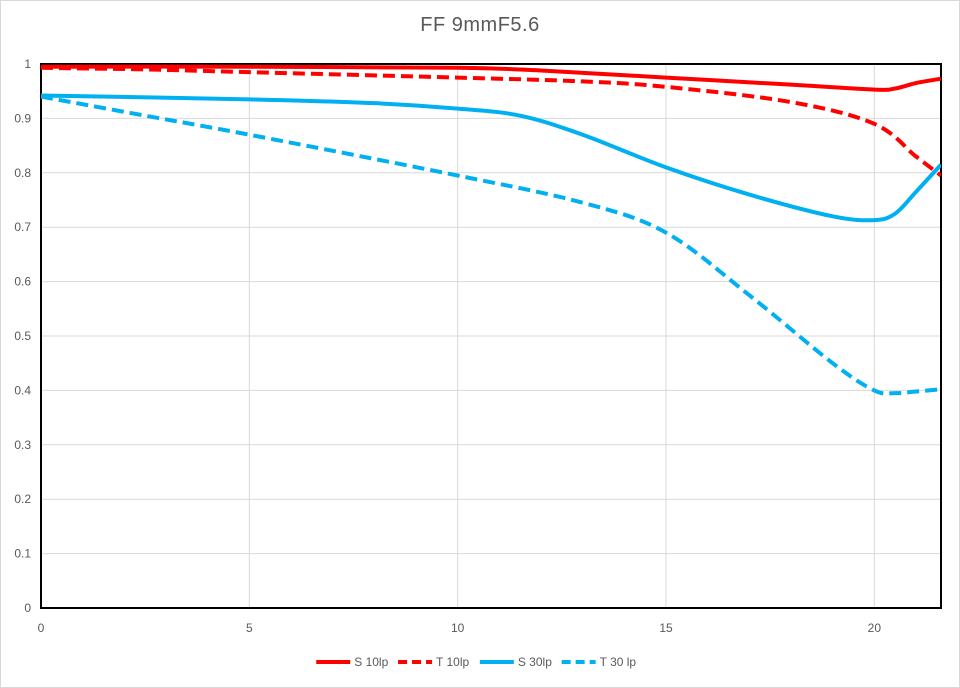 Image resolution: width=960 pixels, height=688 pixels. I want to click on x-tick-label: 0, so click(41, 628).